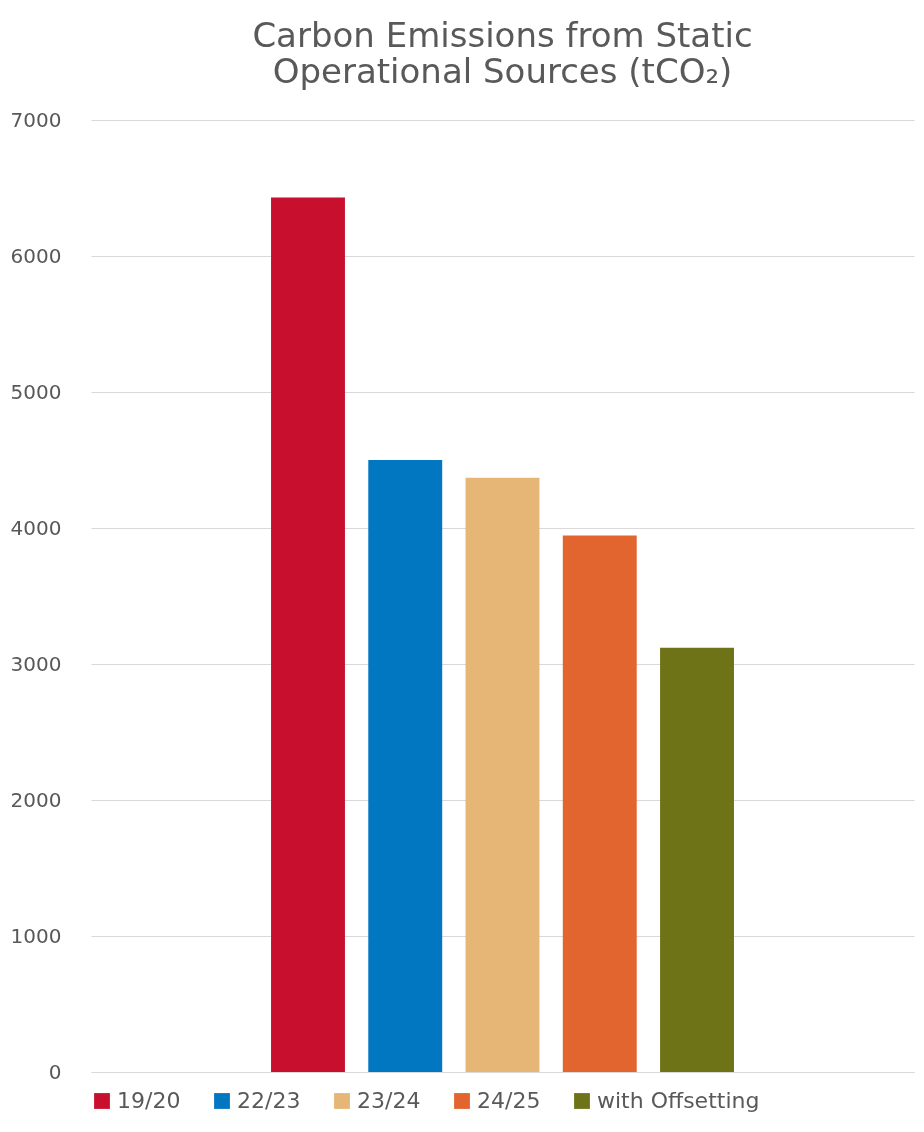 The height and width of the screenshot is (1132, 924). I want to click on y-tick-label: 1000, so click(36, 935).